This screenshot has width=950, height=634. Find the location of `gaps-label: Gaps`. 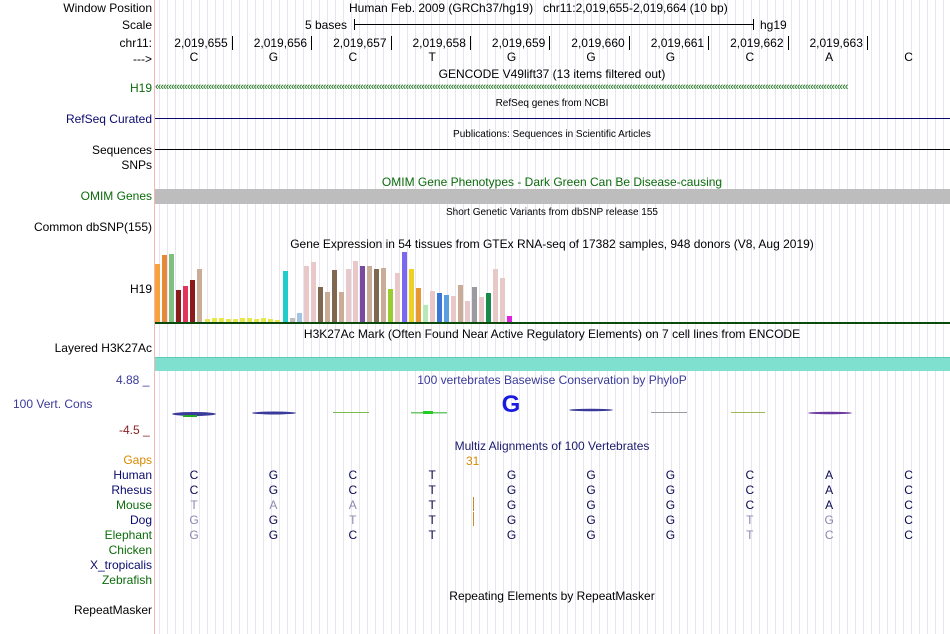

gaps-label: Gaps is located at coordinates (137, 460).